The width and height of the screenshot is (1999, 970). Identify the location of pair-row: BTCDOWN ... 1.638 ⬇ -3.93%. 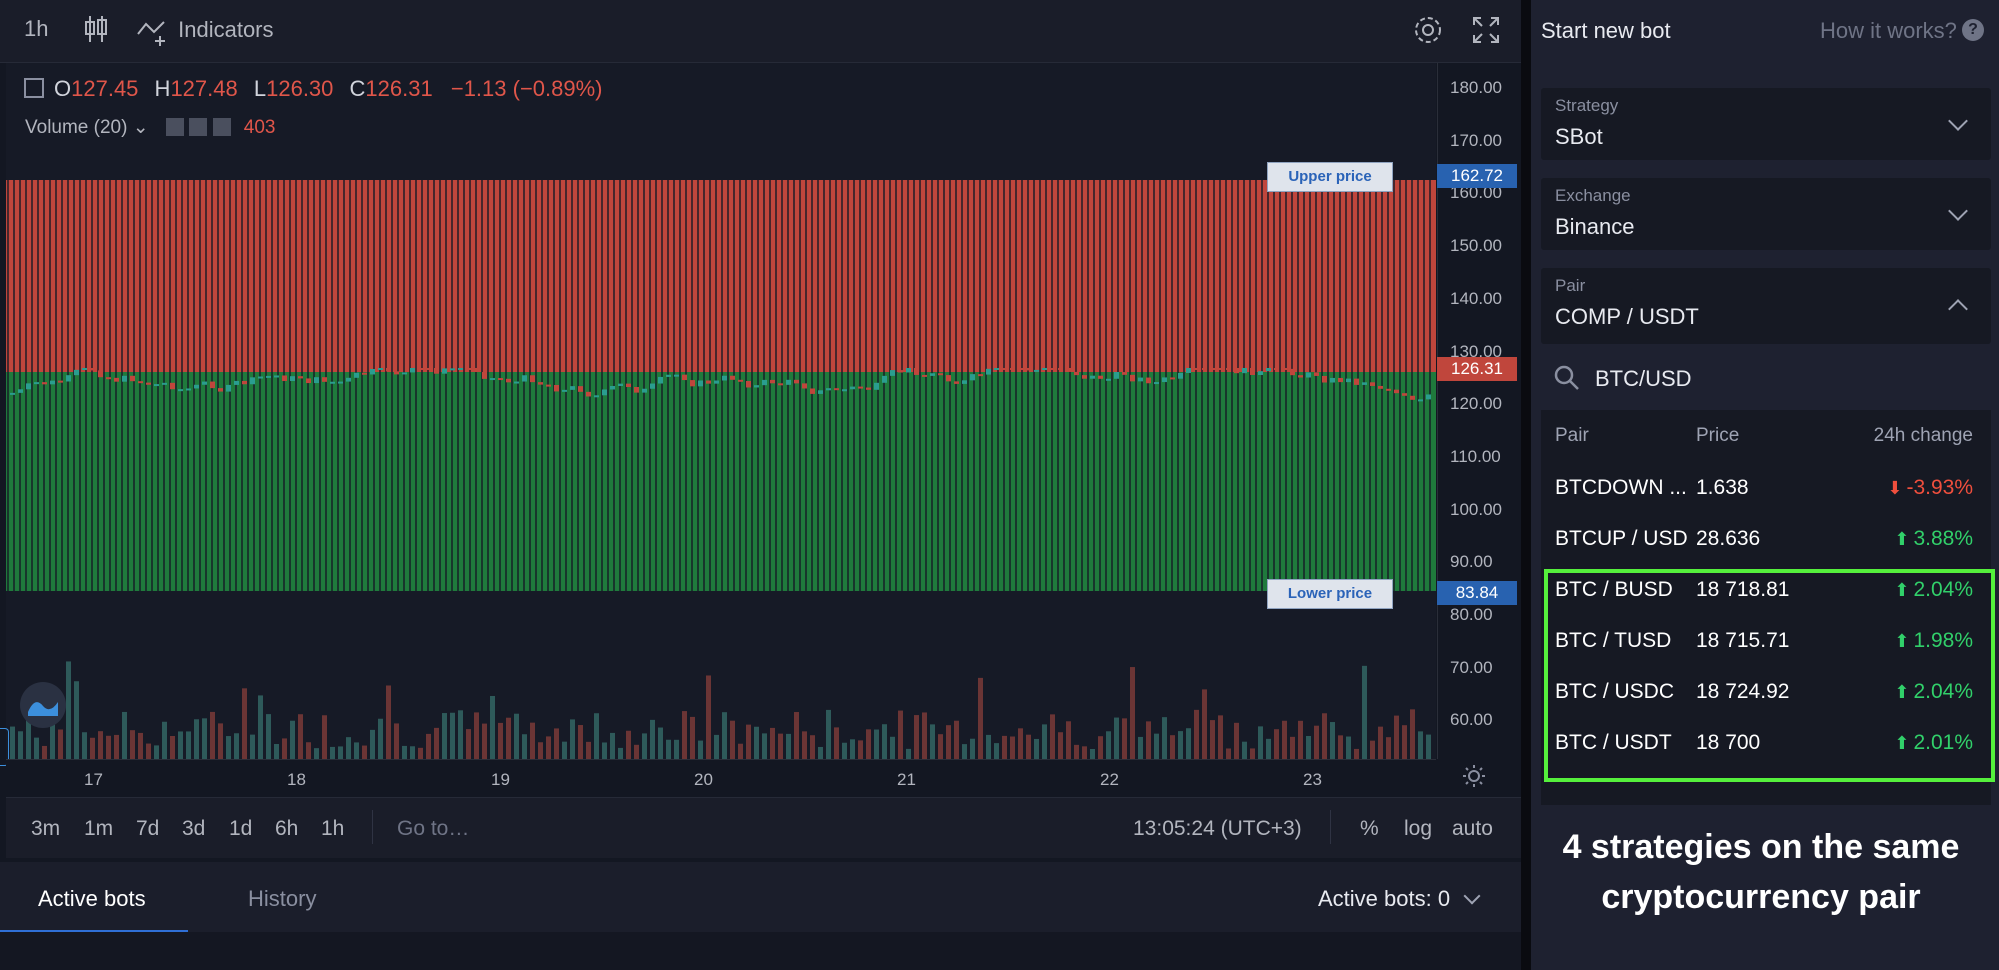
(1766, 489).